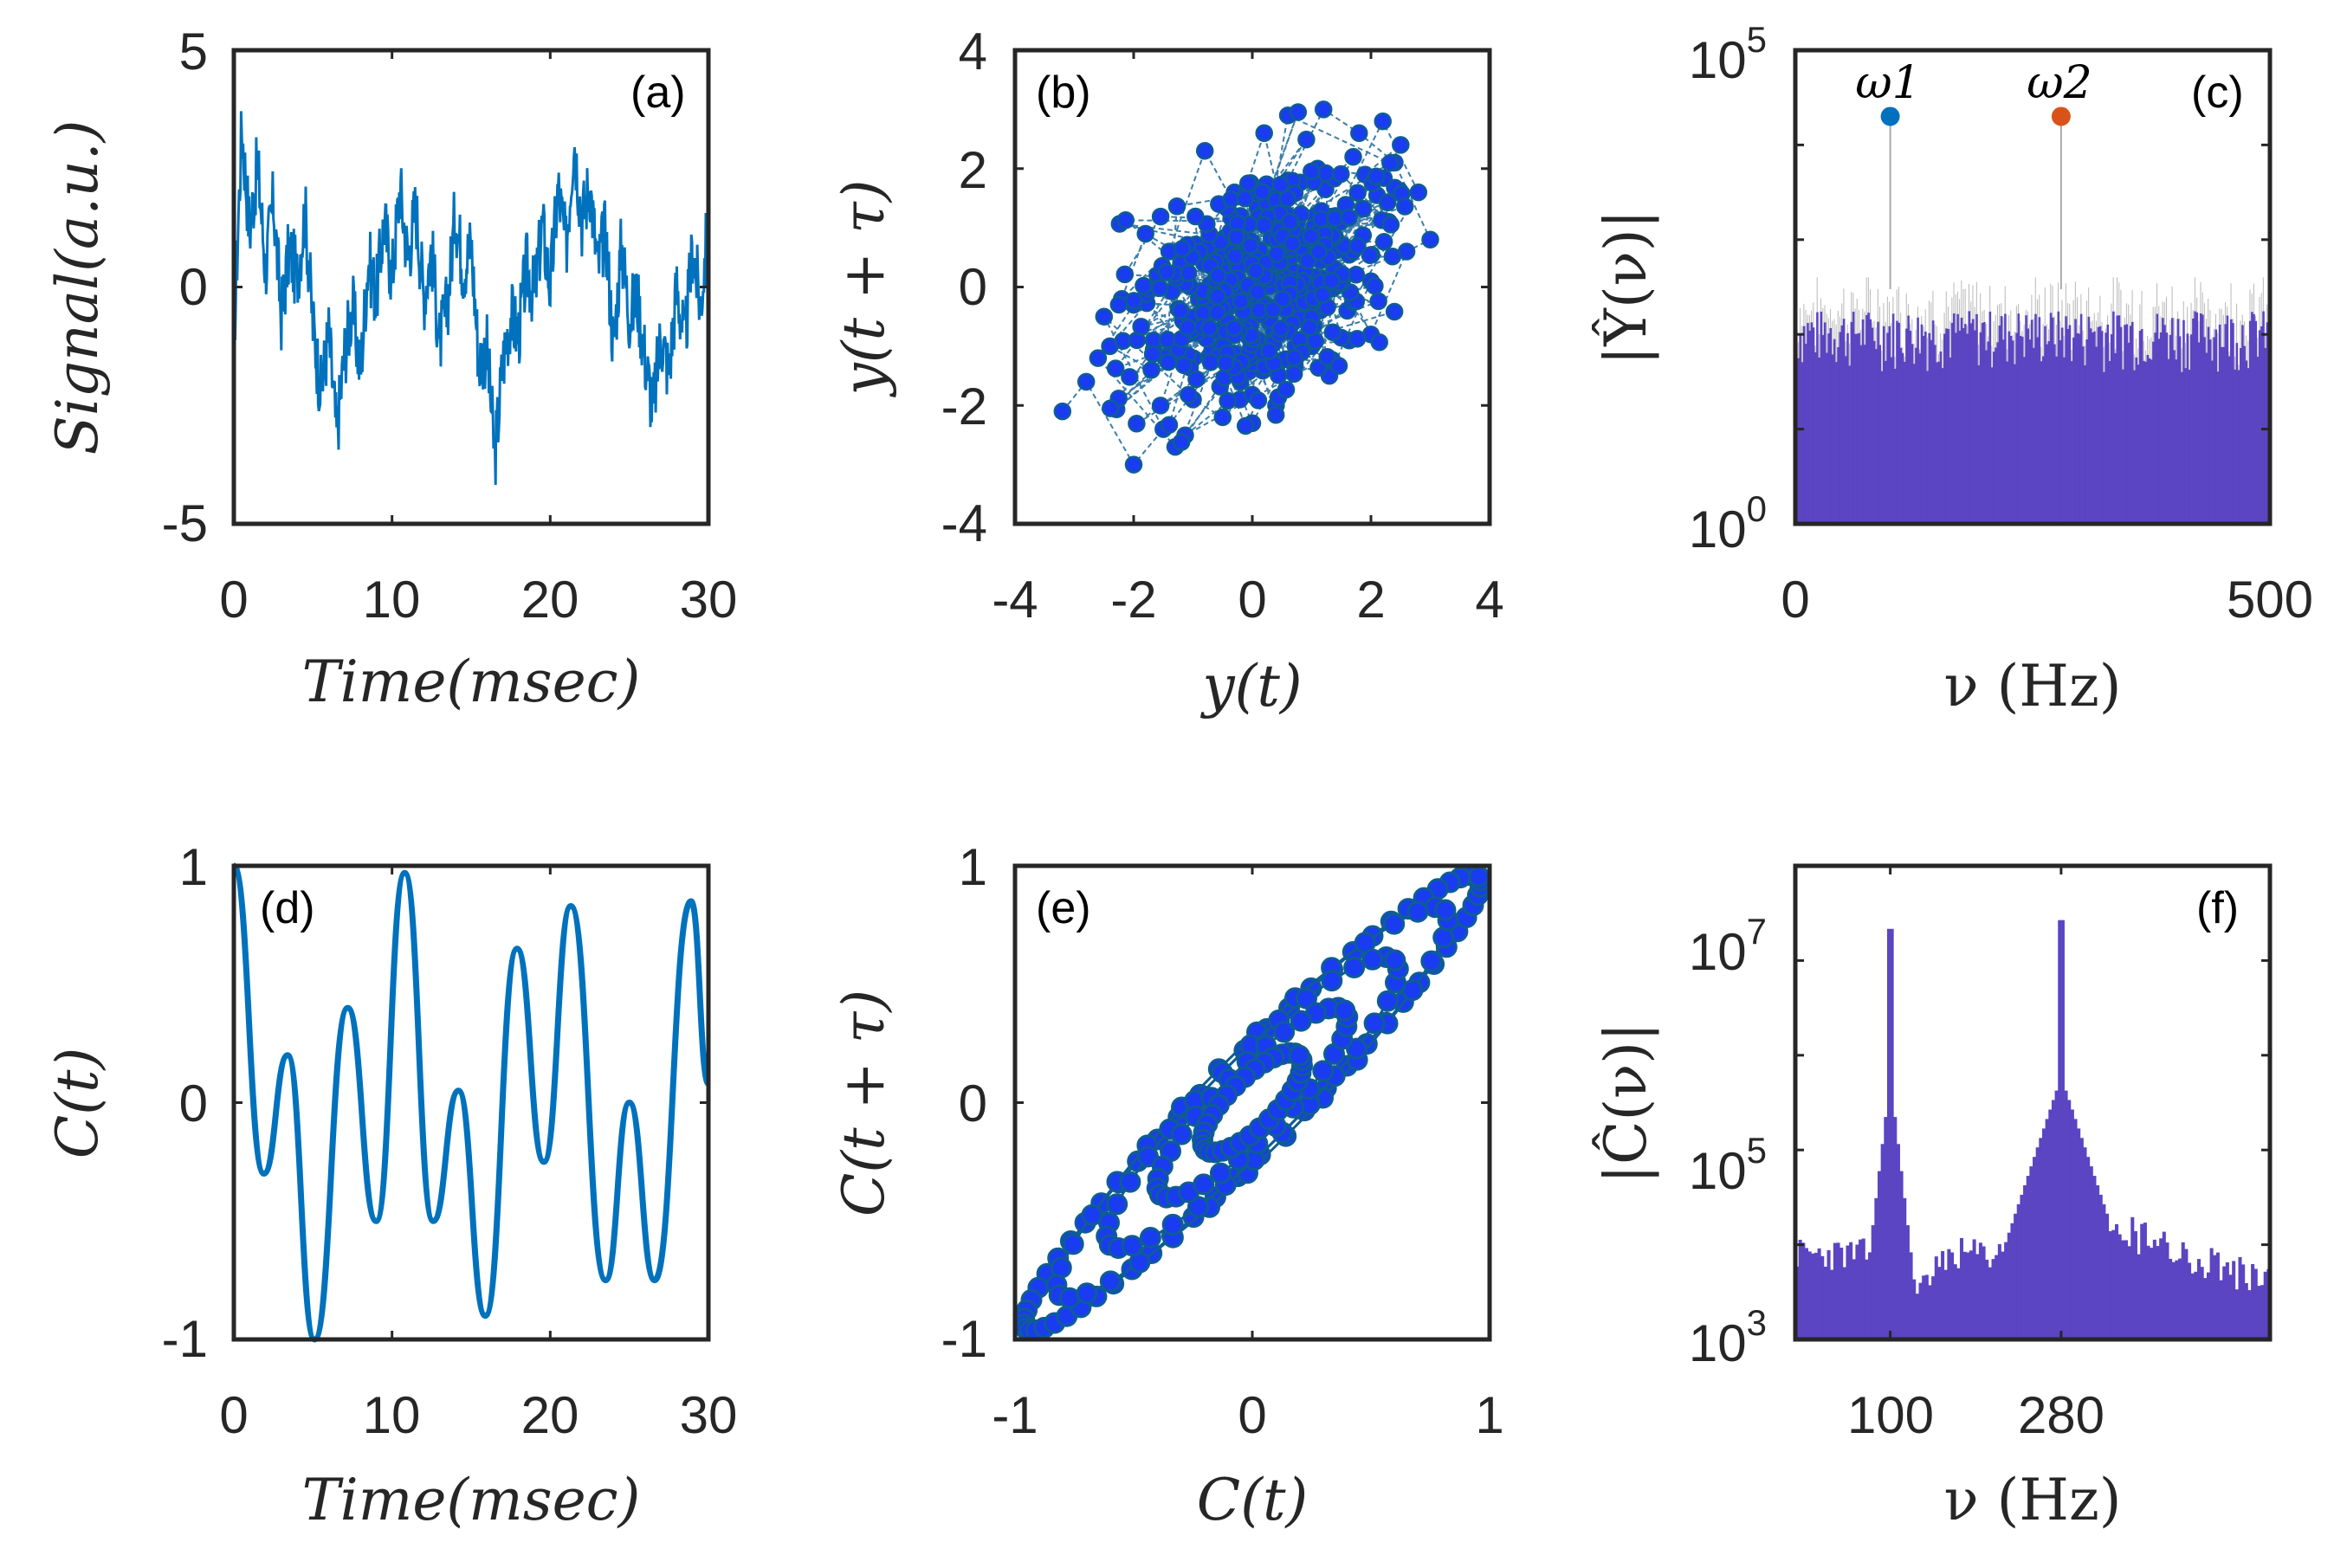 The image size is (2347, 1568). What do you see at coordinates (1253, 1500) in the screenshot?
I see `panel-e-xlabel: C(t)` at bounding box center [1253, 1500].